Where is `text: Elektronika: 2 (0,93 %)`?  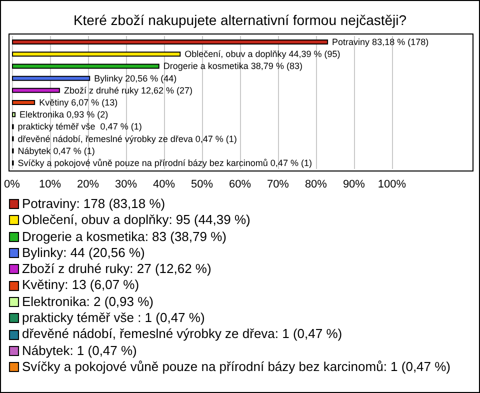 text: Elektronika: 2 (0,93 %) is located at coordinates (88, 302).